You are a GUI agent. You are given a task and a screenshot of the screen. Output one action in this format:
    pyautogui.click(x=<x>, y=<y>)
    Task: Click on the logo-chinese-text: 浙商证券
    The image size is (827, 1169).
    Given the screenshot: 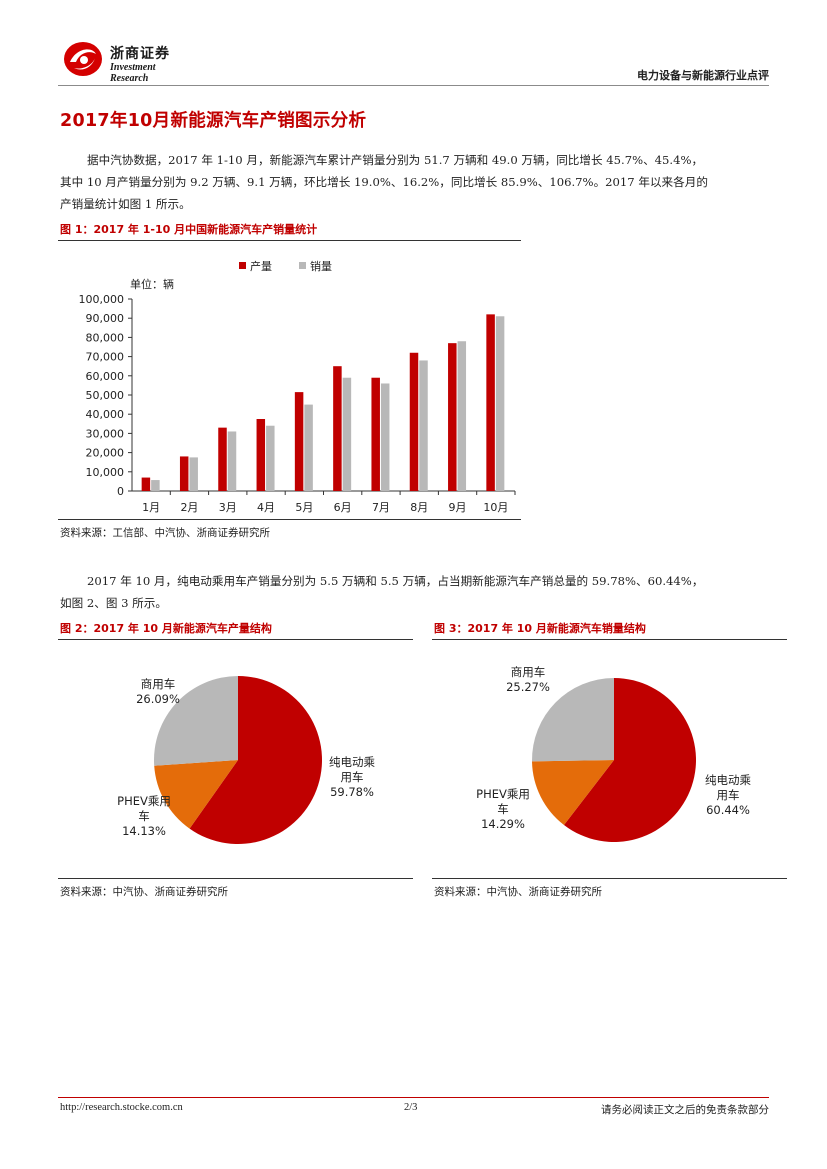 What is the action you would take?
    pyautogui.click(x=140, y=54)
    